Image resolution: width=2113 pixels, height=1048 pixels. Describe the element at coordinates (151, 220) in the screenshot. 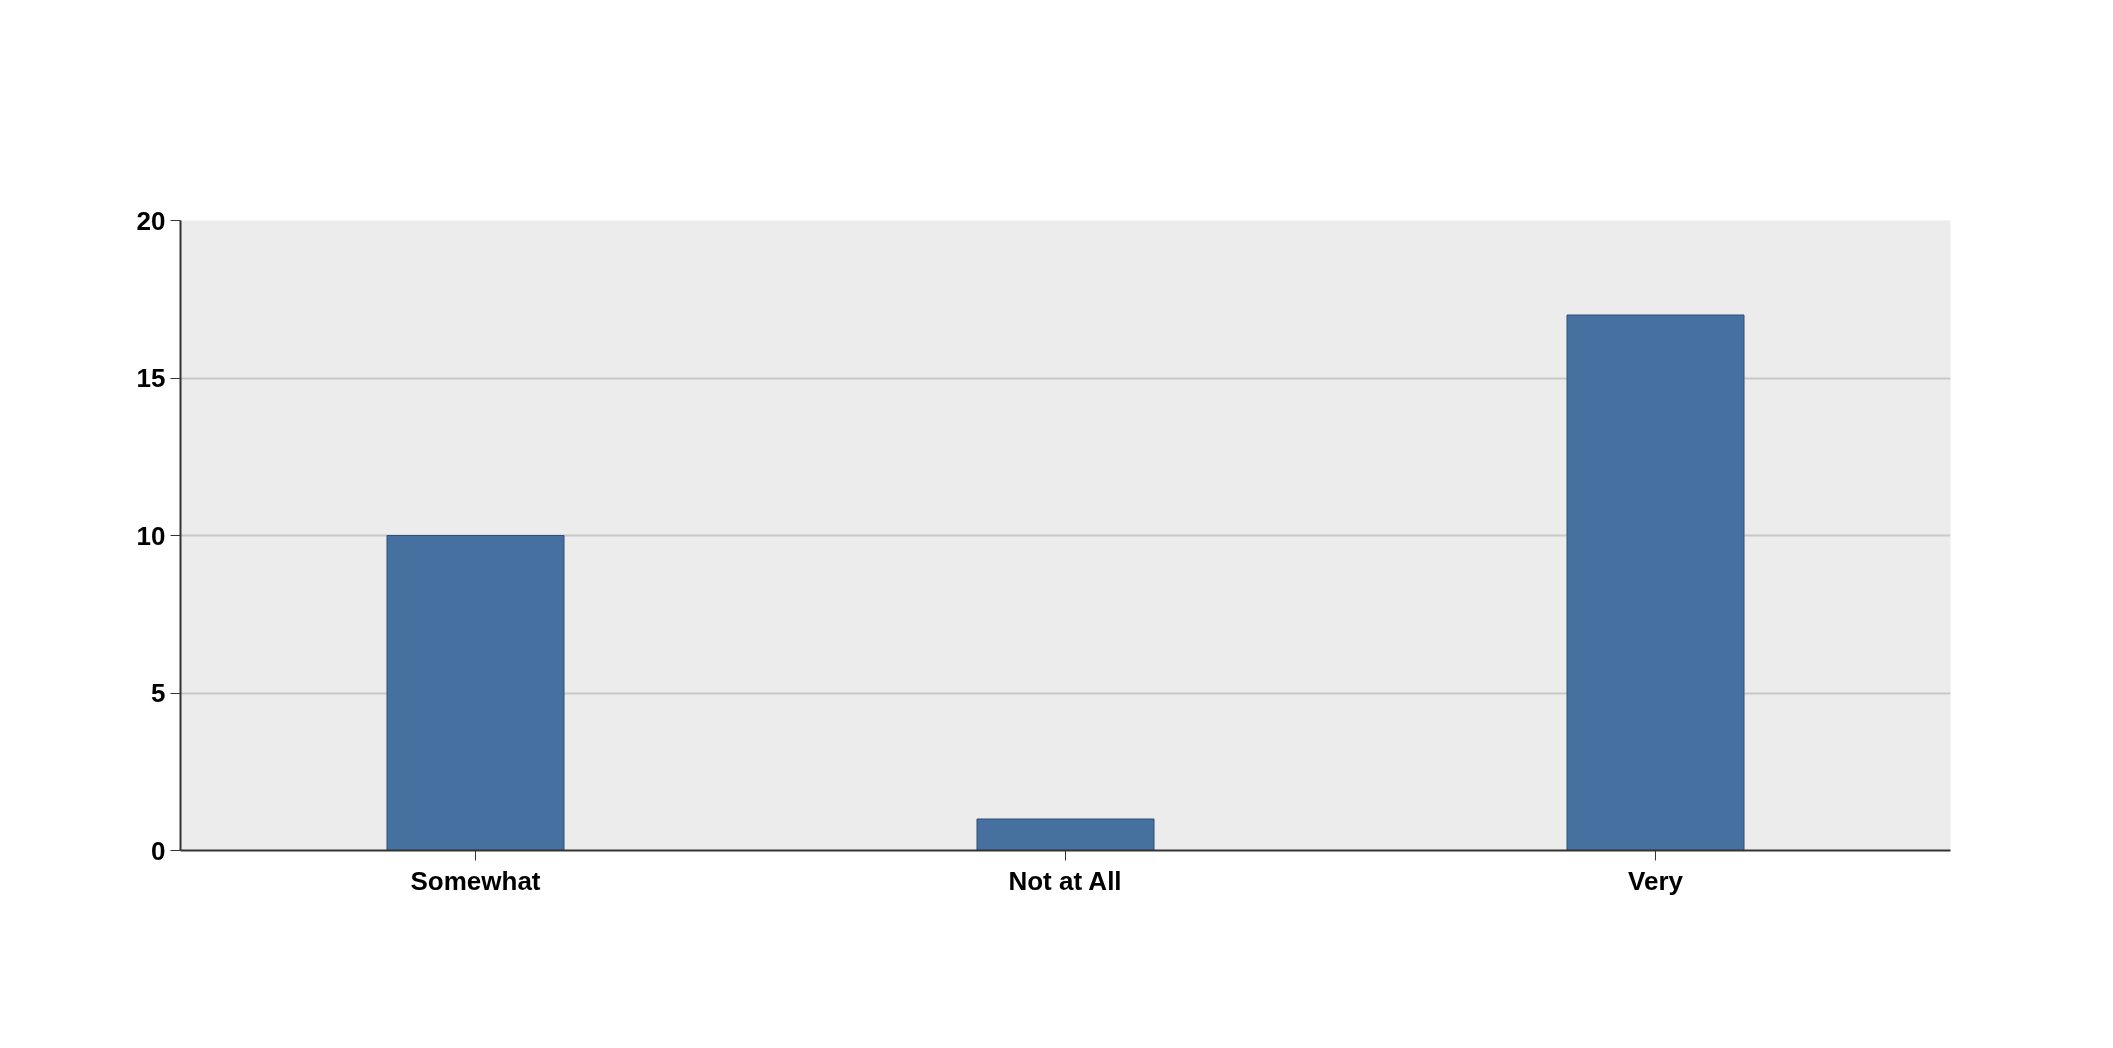

I see `y-tick-label: 20` at that location.